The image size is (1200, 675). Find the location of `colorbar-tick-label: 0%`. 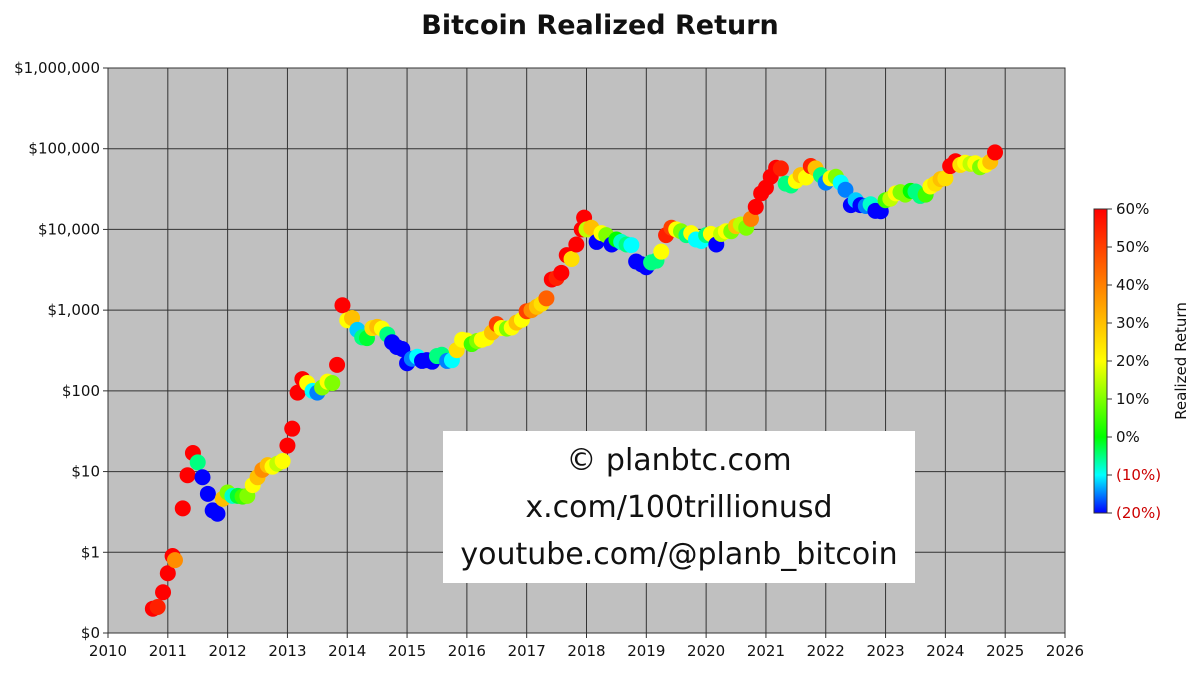

colorbar-tick-label: 0% is located at coordinates (1128, 437).